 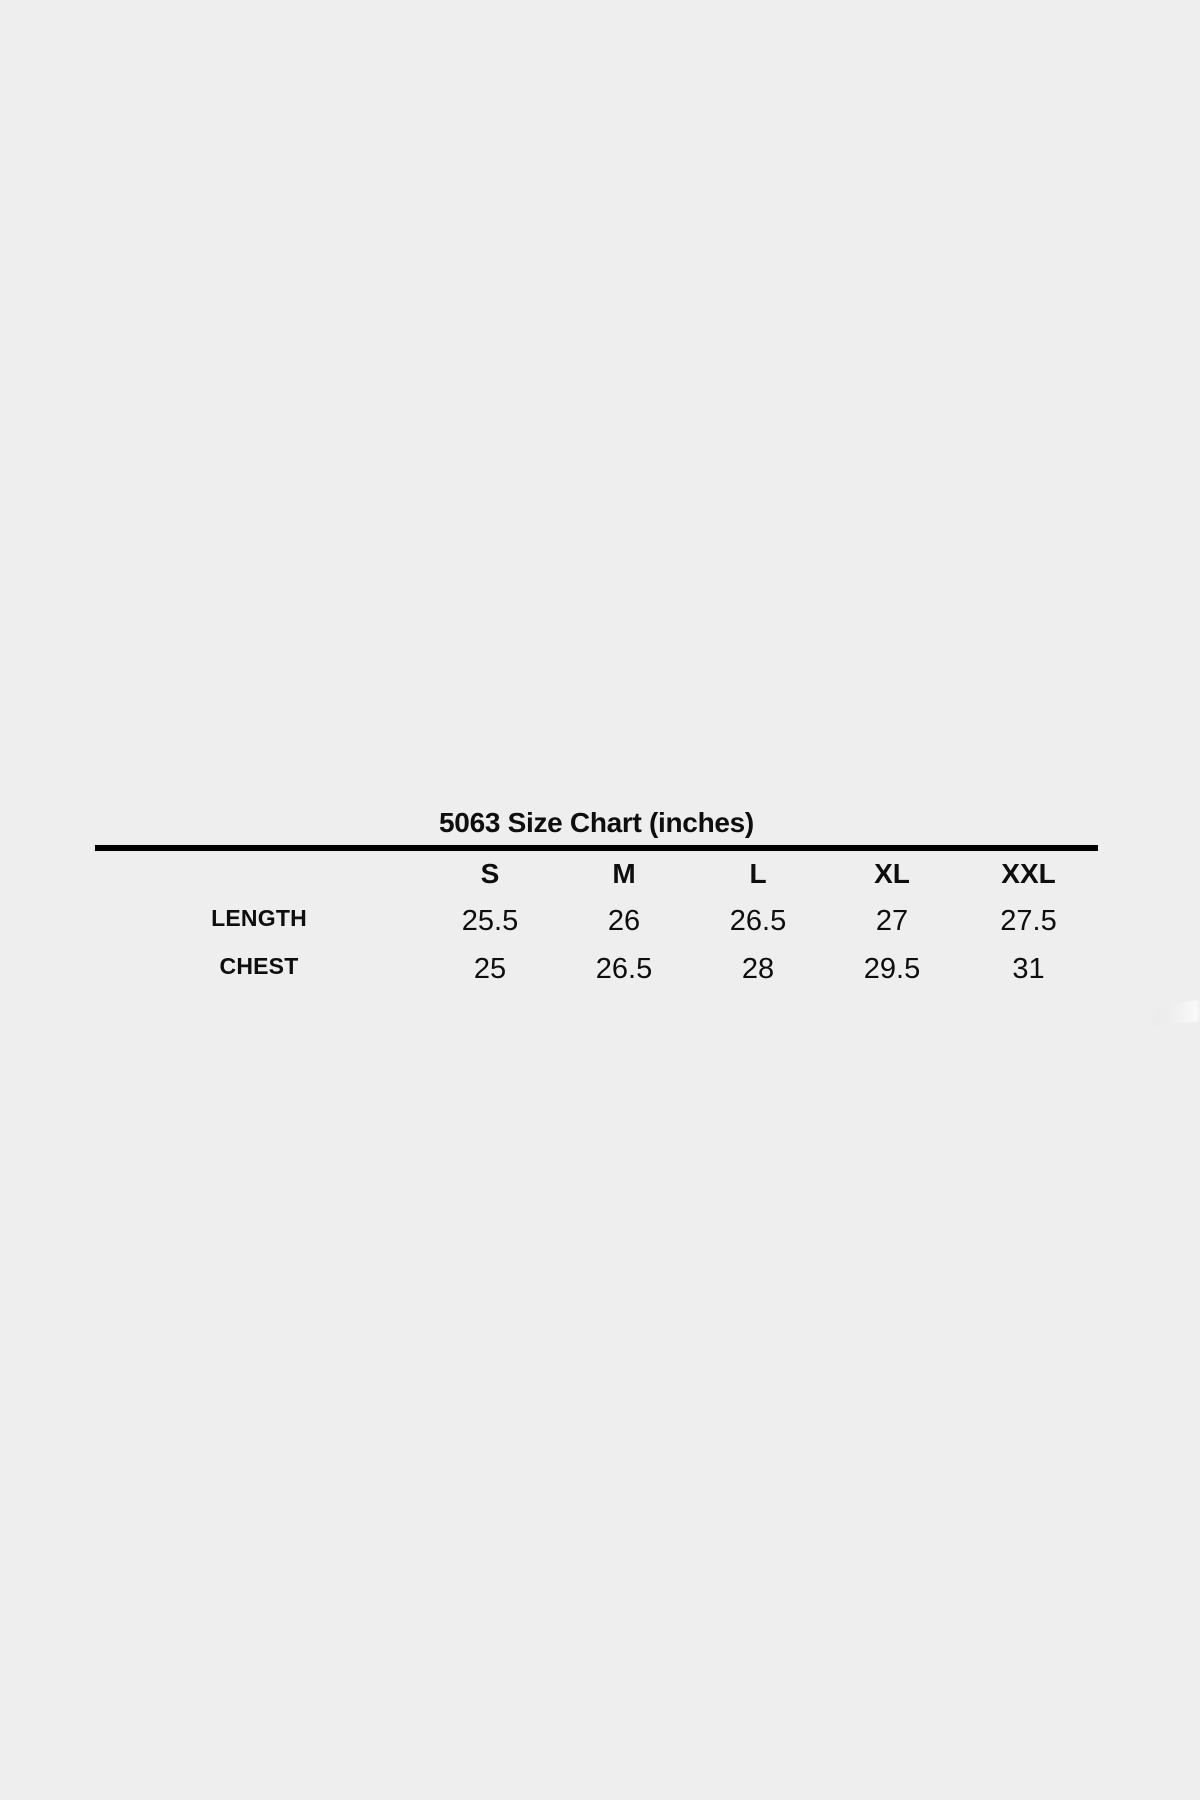 I want to click on column-header-l: L, so click(x=758, y=873).